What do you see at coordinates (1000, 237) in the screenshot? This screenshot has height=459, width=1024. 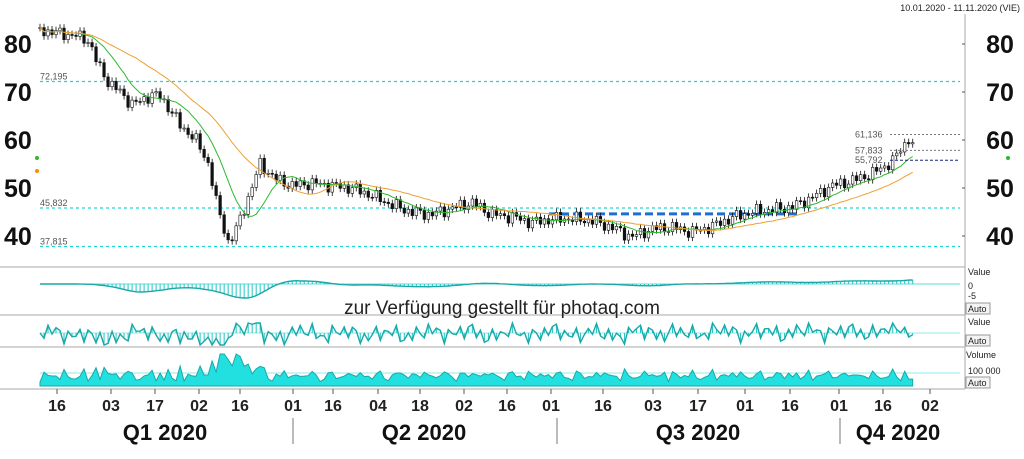 I see `y-tick-right: 40` at bounding box center [1000, 237].